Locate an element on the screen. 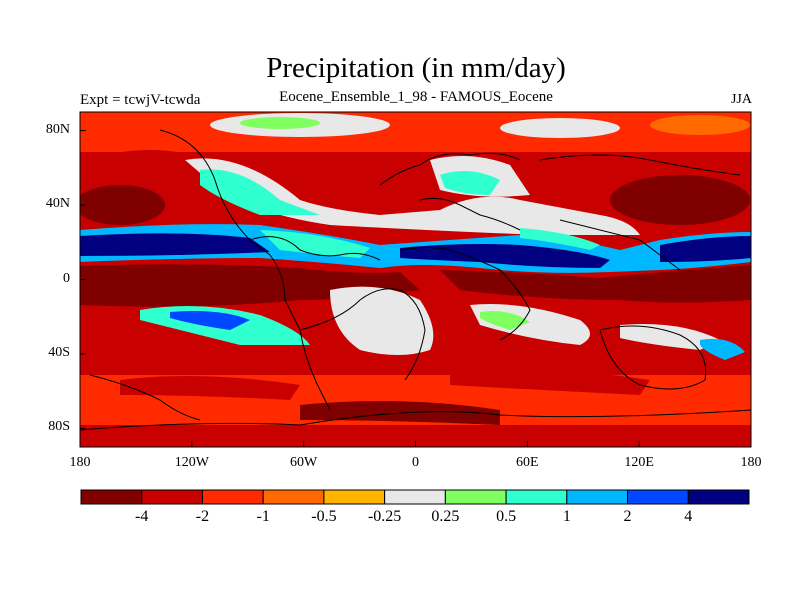 This screenshot has height=600, width=800. colorbar-label: 0.25 is located at coordinates (445, 516).